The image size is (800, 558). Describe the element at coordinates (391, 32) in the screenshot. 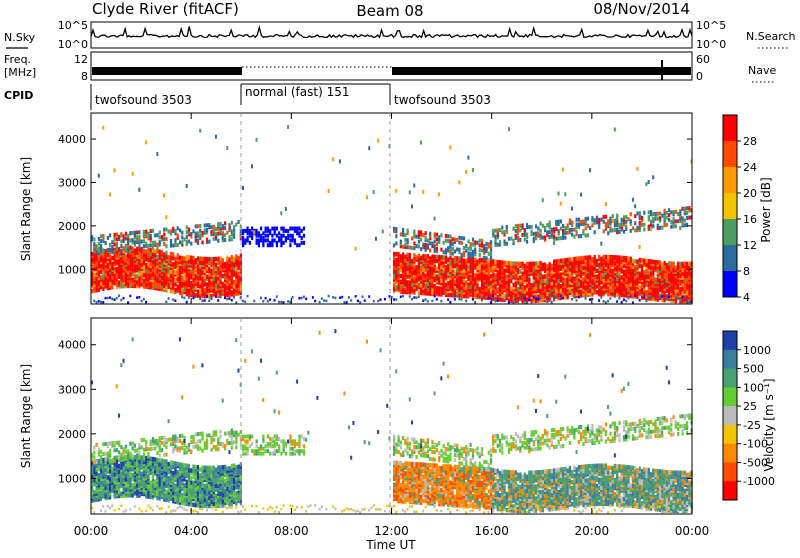

I see `nsky-trace` at that location.